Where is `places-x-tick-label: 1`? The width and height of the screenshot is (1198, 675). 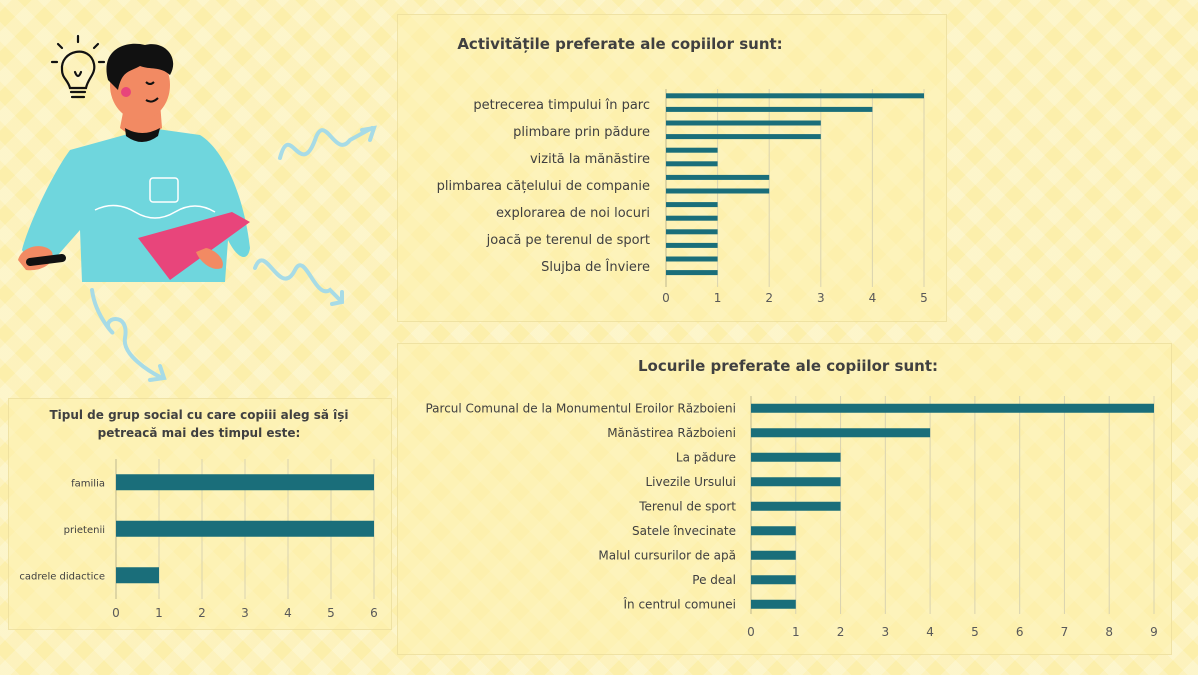 places-x-tick-label: 1 is located at coordinates (796, 632).